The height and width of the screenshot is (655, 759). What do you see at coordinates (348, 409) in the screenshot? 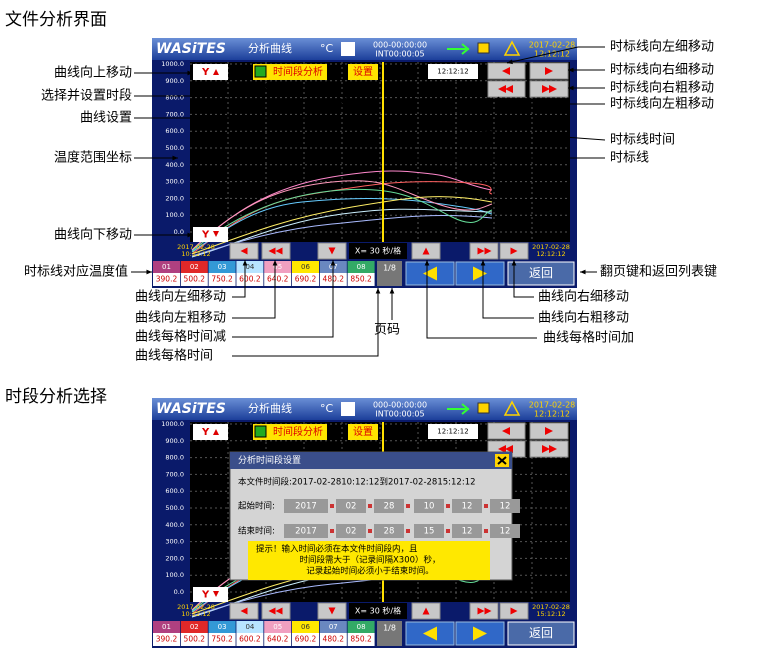
I see `unit-box` at bounding box center [348, 409].